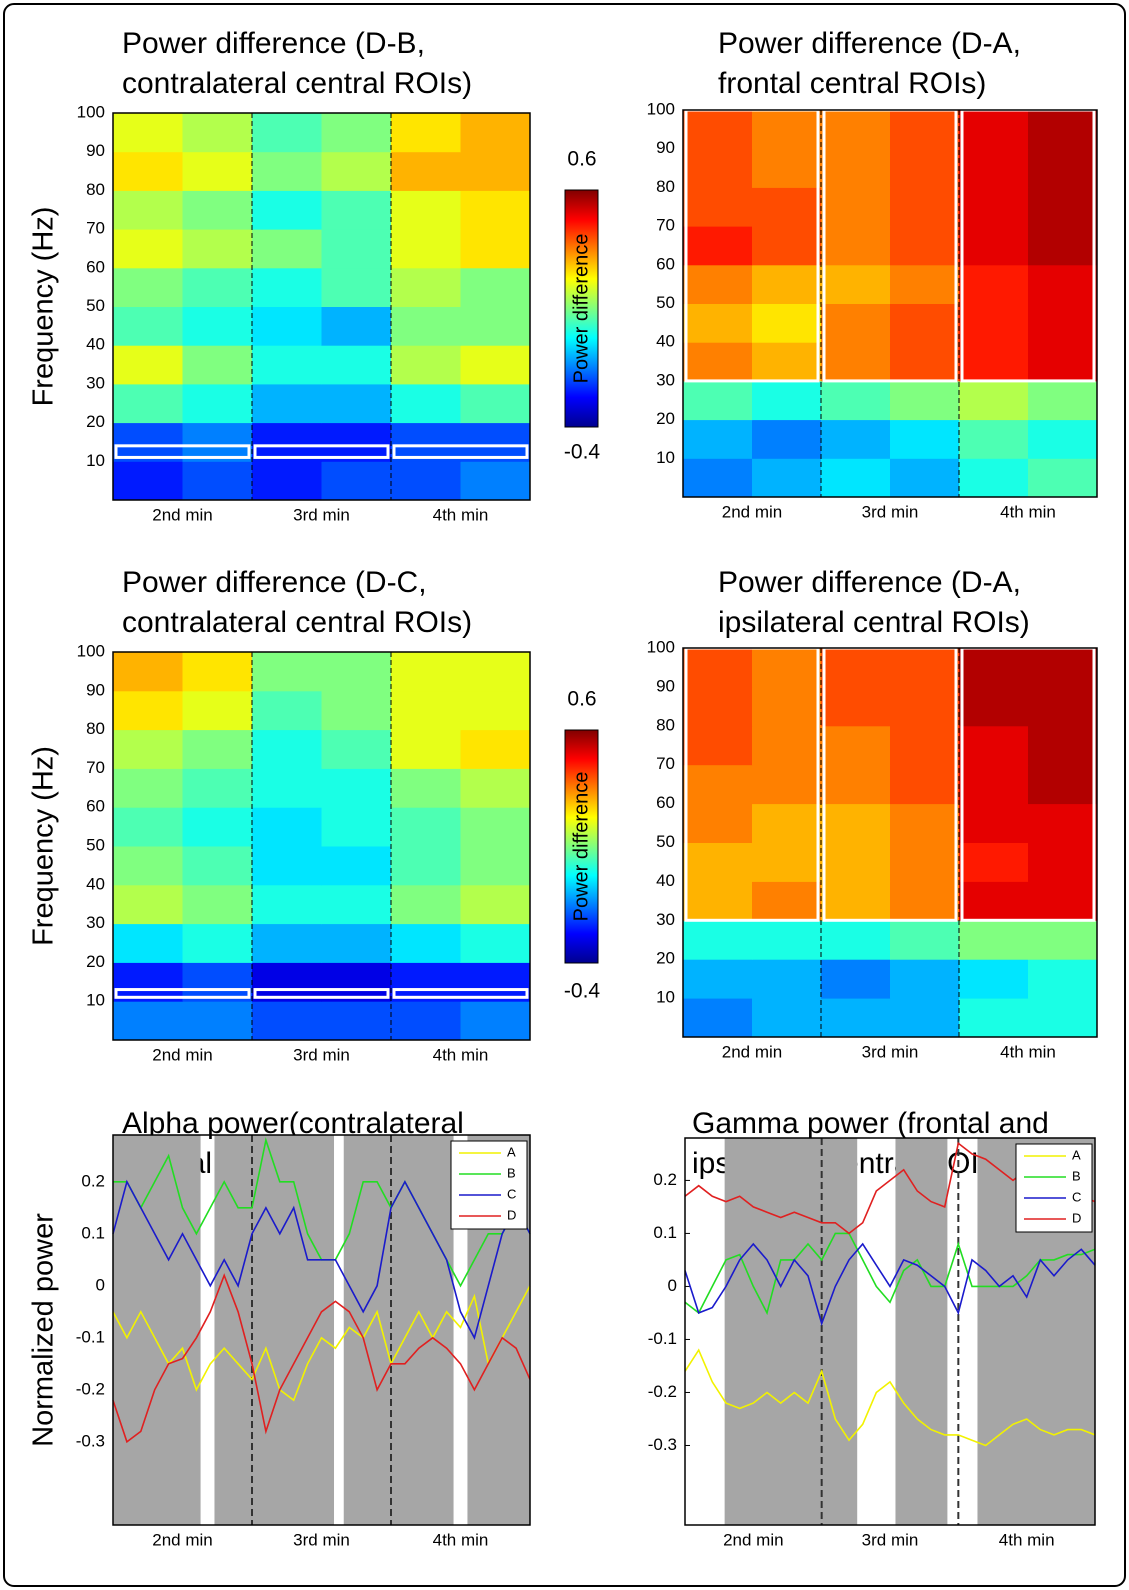  I want to click on y-tick-label: 70, so click(95, 767).